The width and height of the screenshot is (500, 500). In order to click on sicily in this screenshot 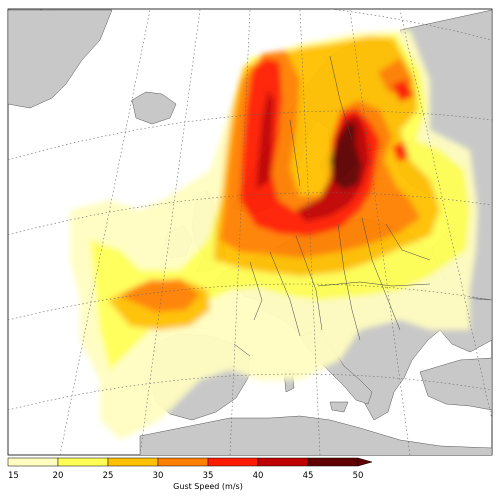, I will do `click(339, 407)`.